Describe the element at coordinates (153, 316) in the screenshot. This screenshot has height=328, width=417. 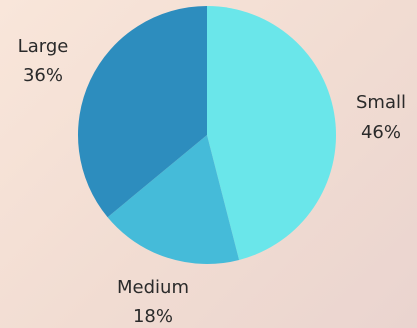
I see `slice-value-medium: 18%` at that location.